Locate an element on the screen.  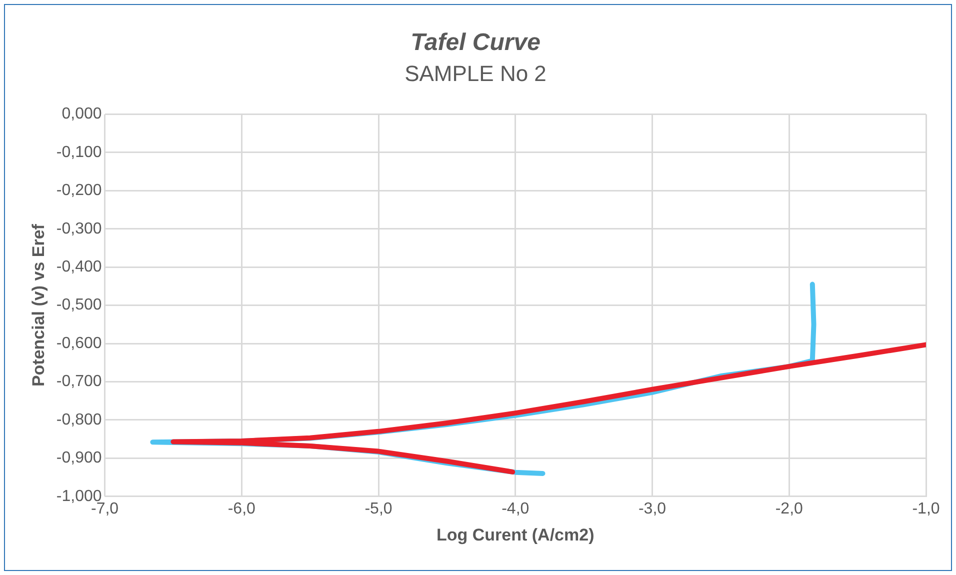
y-tick-label: -0,200 is located at coordinates (79, 191).